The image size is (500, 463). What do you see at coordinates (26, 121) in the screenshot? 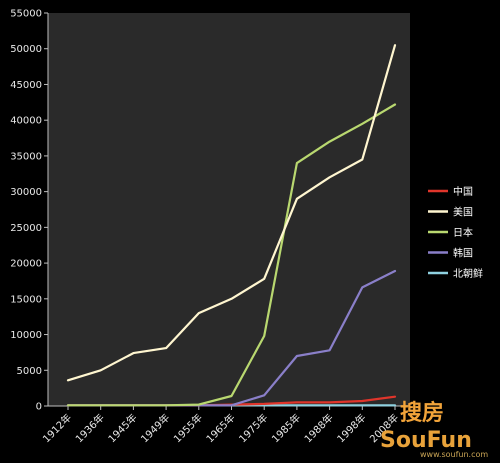
I see `y-tick-label: 40000` at bounding box center [26, 121].